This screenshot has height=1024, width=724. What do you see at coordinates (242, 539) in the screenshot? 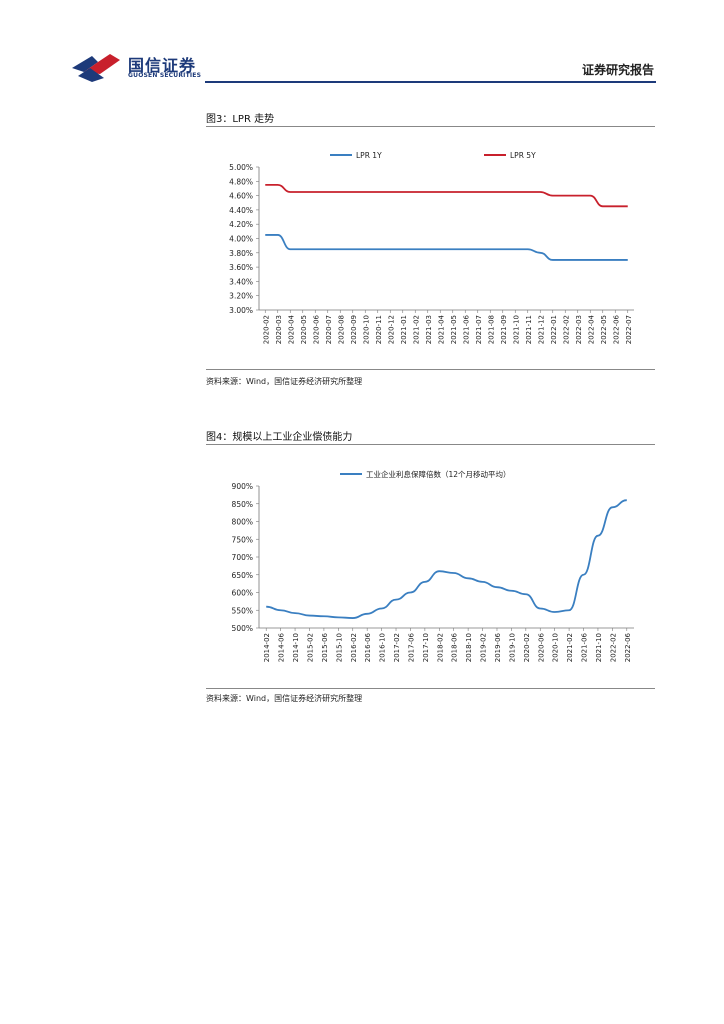
I see `y-tick-label: 750%` at bounding box center [242, 539].